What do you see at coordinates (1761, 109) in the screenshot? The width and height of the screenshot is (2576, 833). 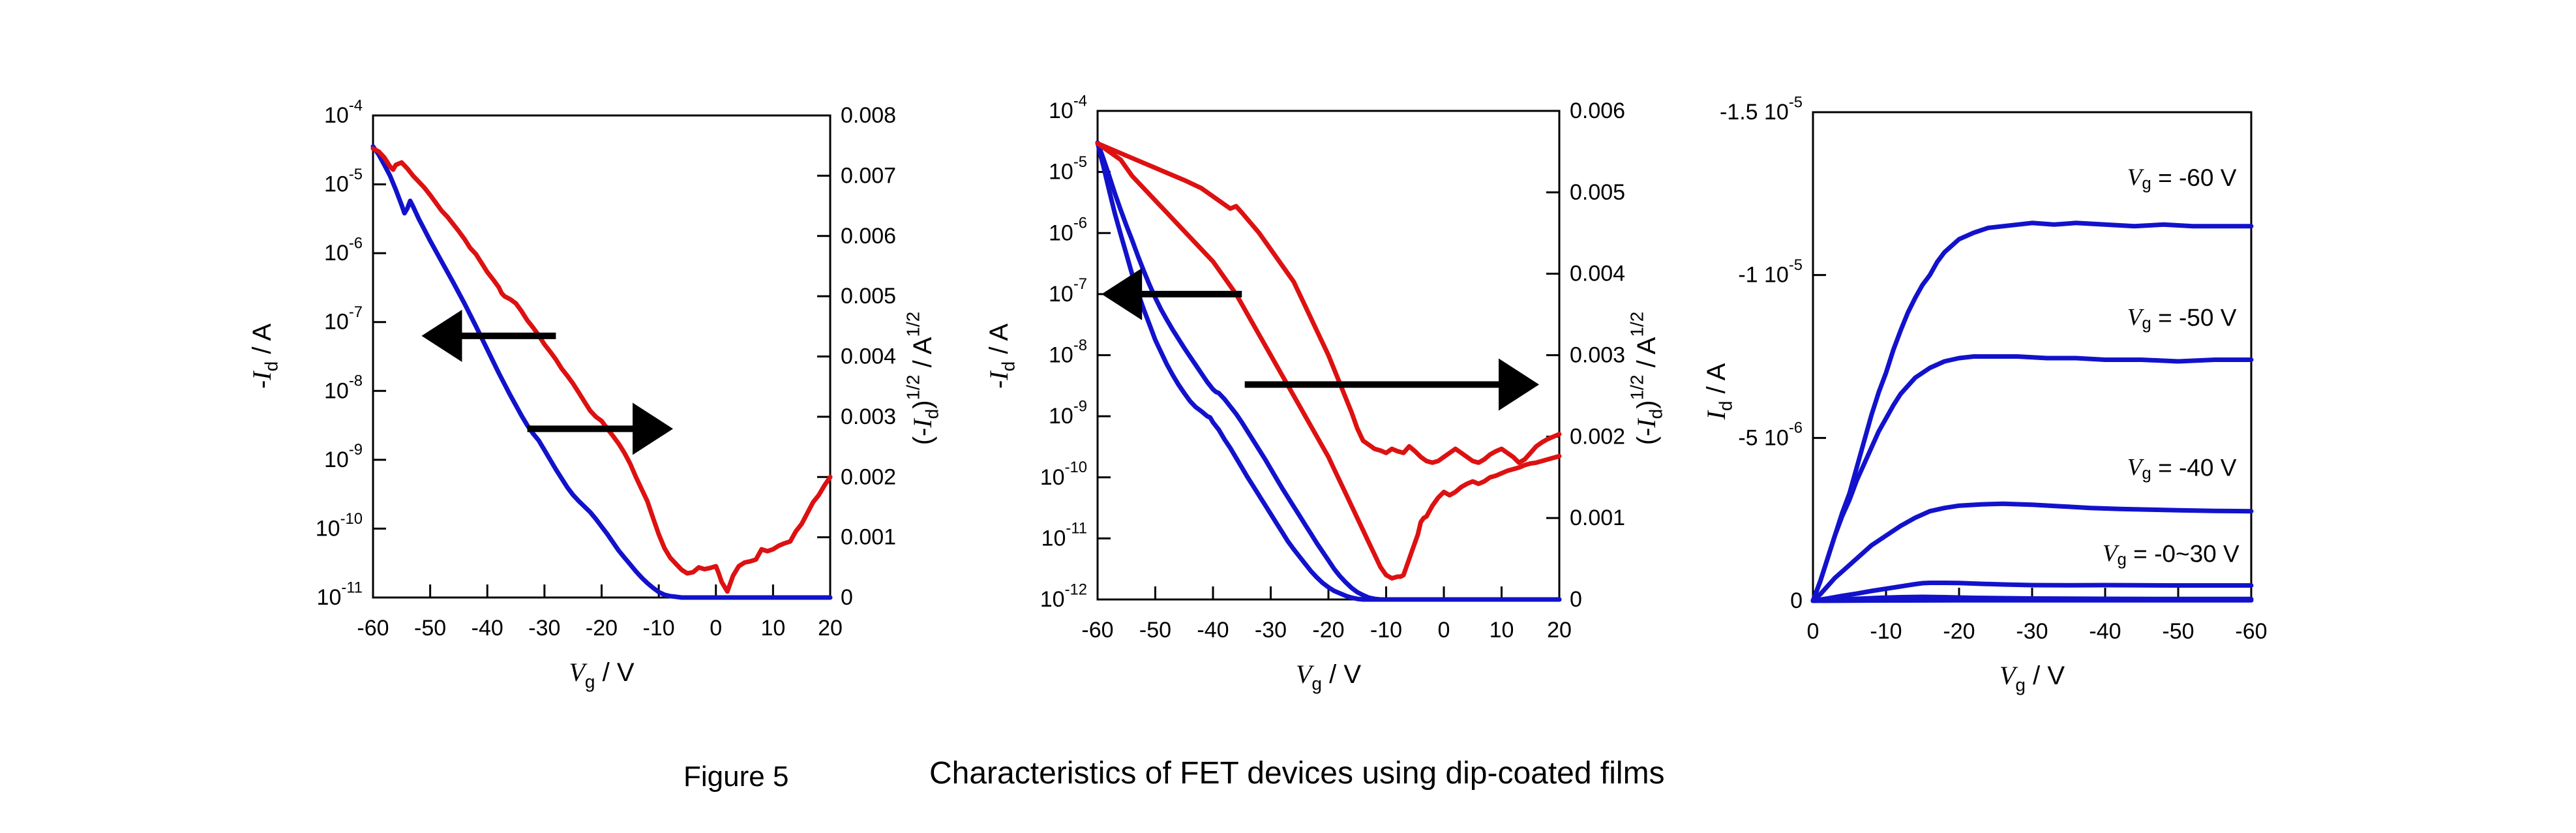 I see `y-left-tick-label: -1.5 10-5` at bounding box center [1761, 109].